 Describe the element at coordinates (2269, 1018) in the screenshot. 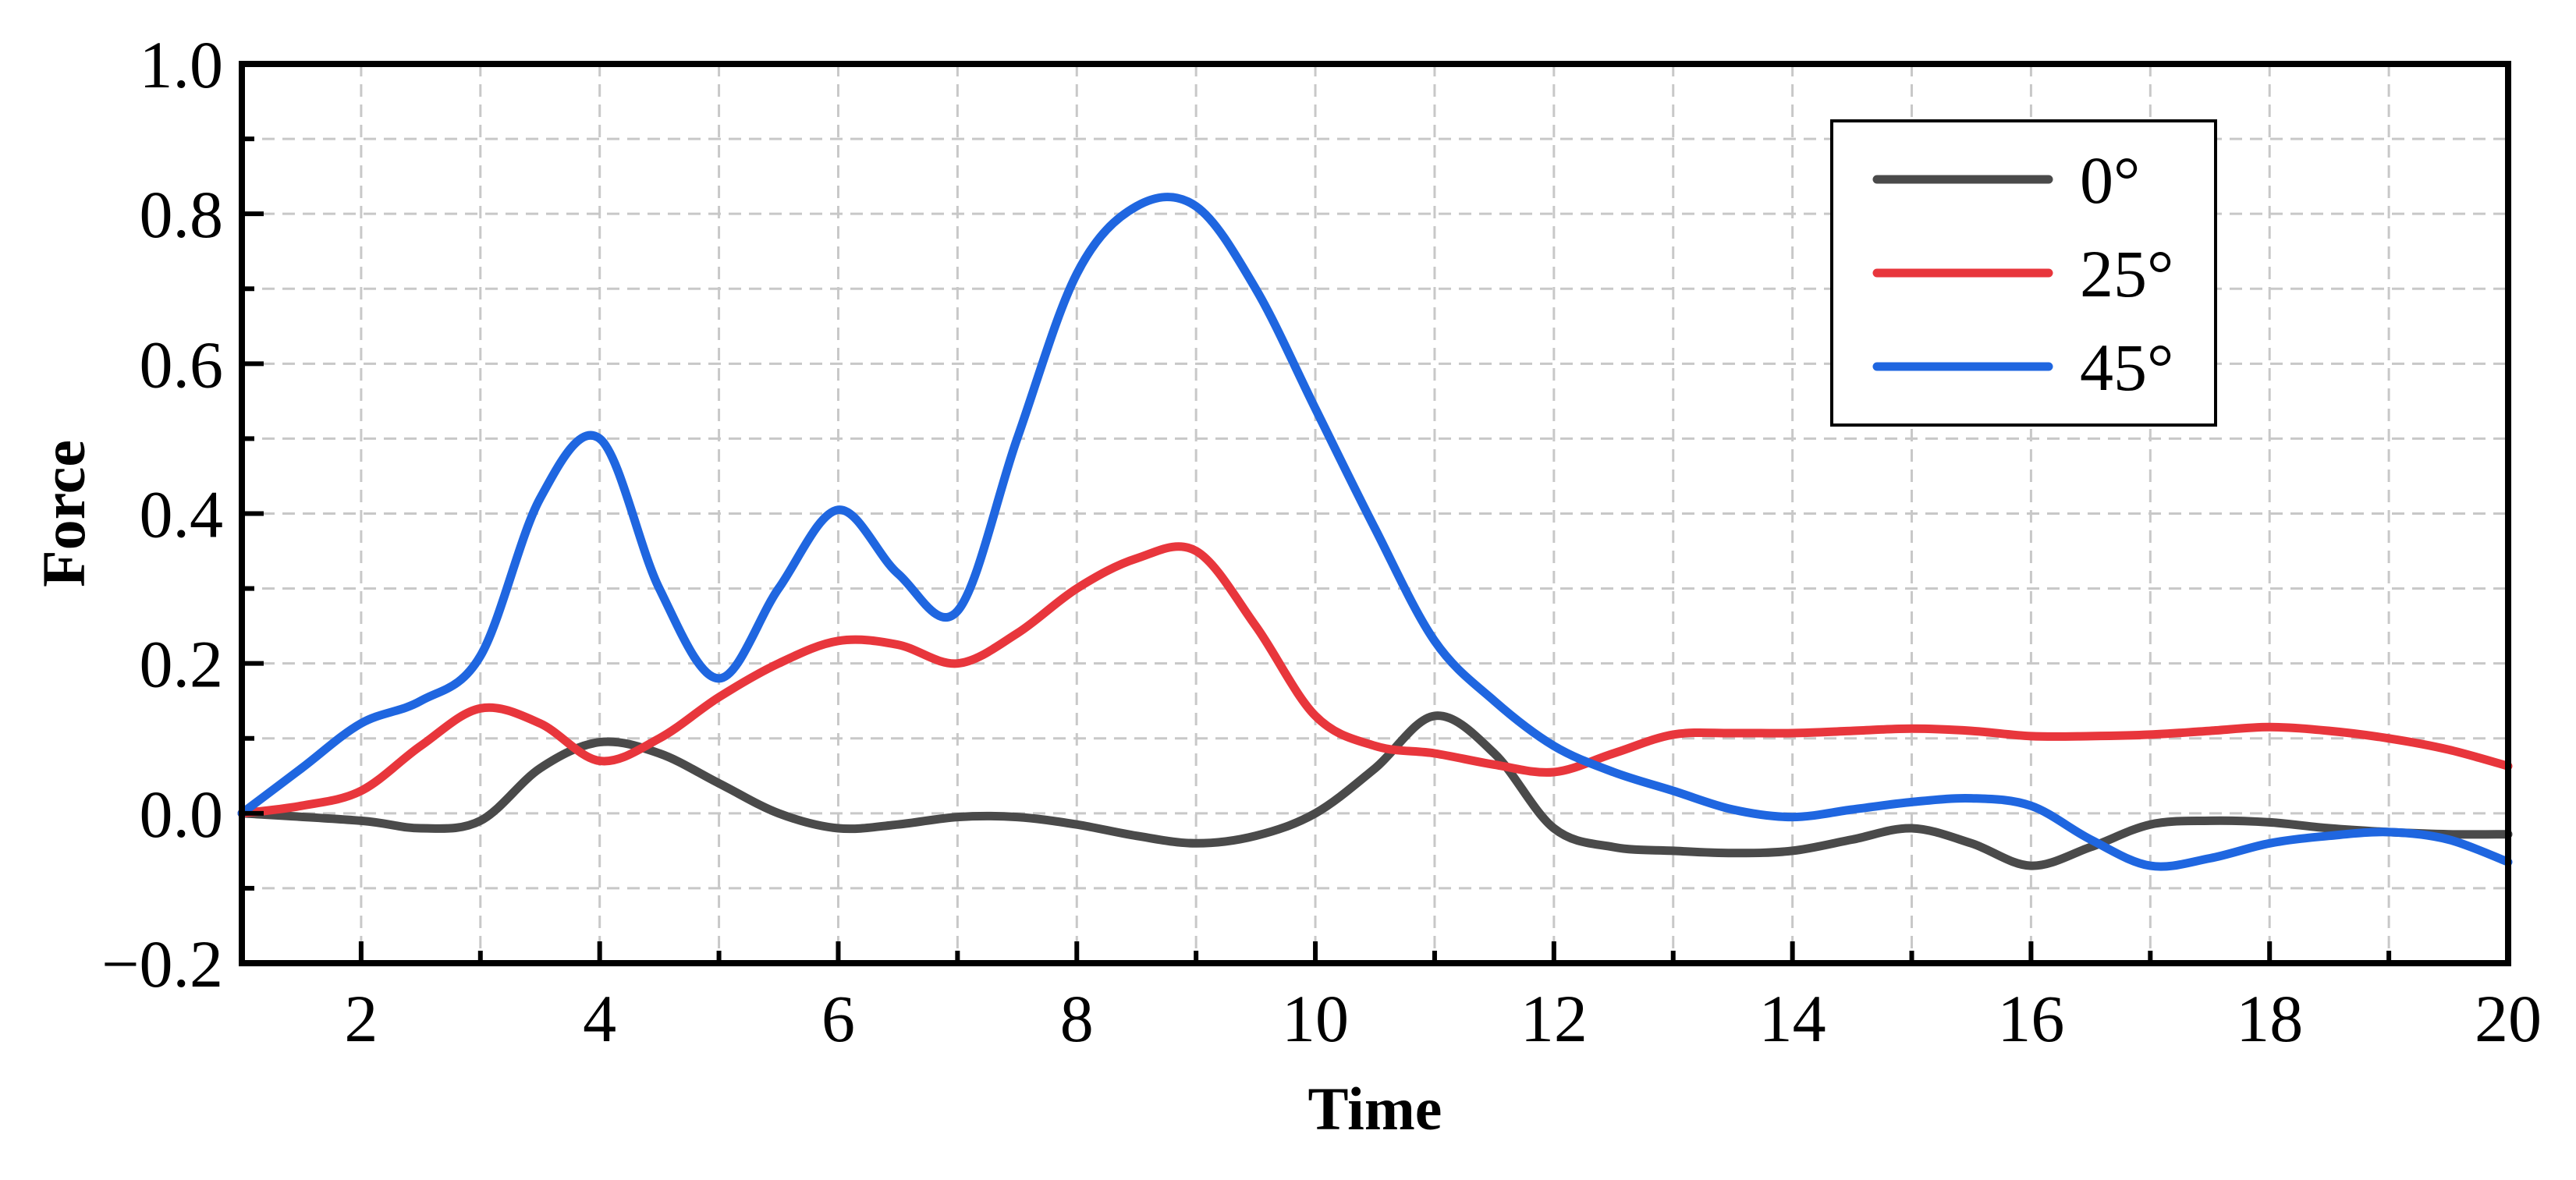

I see `x-tick-label: 18` at that location.